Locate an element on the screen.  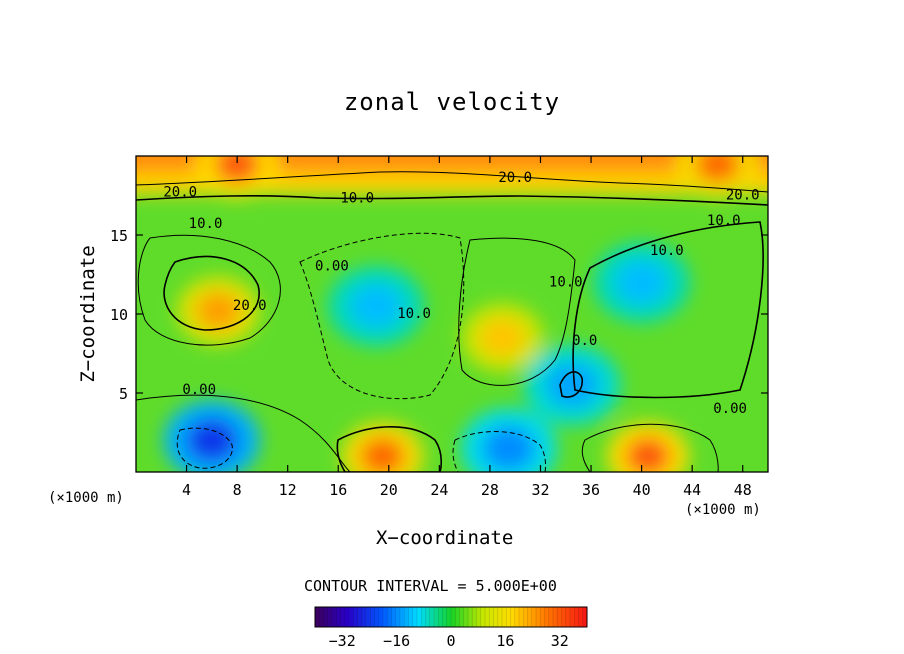
contour-label-12: 0.00 is located at coordinates (199, 390).